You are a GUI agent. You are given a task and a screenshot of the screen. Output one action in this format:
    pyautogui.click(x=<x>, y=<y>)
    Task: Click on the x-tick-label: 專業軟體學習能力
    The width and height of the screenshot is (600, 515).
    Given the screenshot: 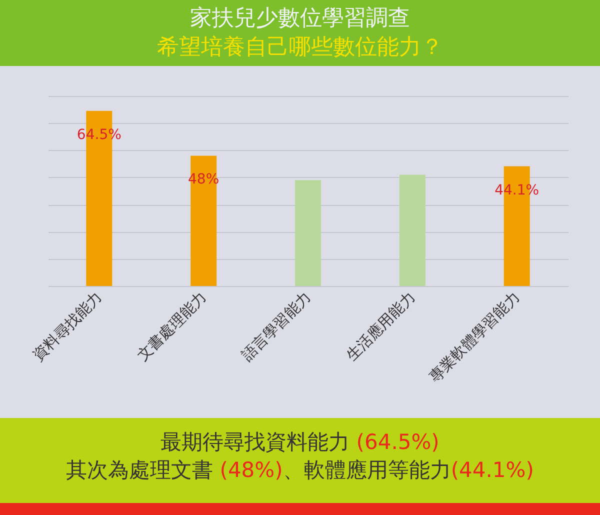 What is the action you would take?
    pyautogui.click(x=475, y=337)
    